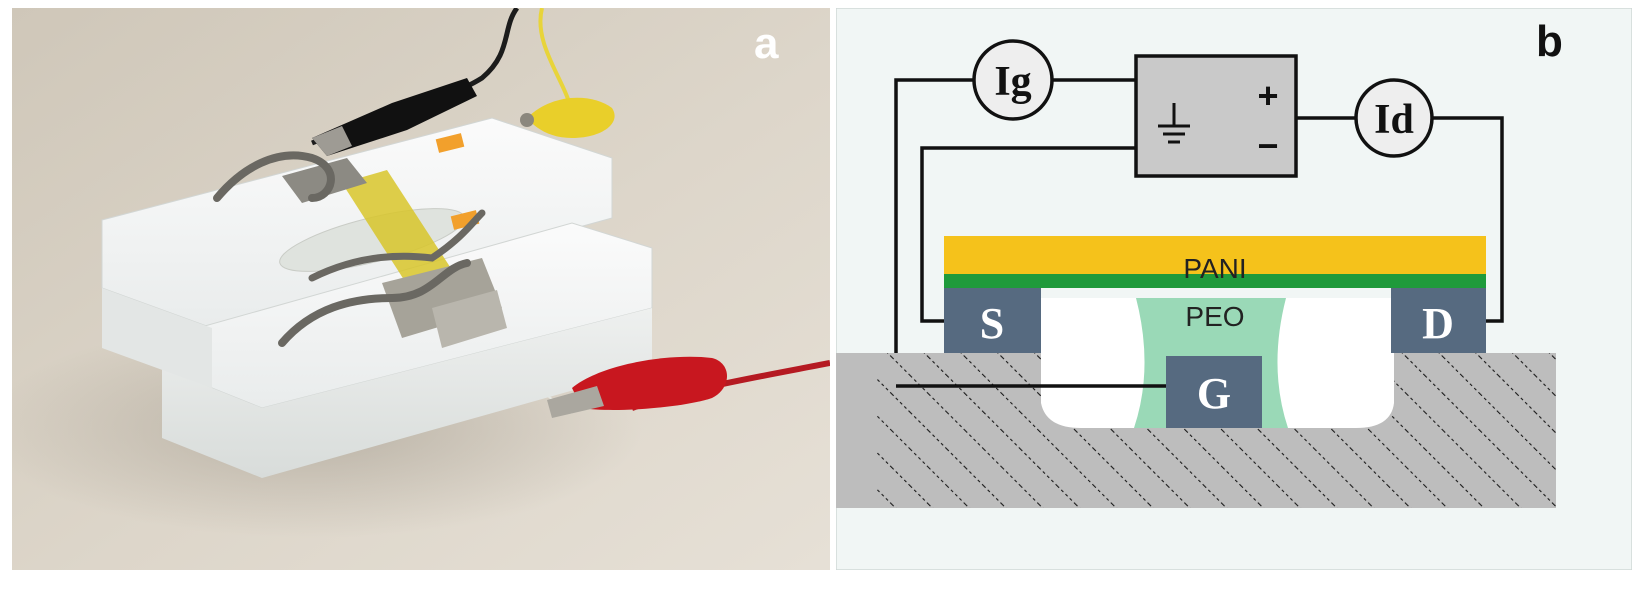 This screenshot has height=595, width=1642. I want to click on ig-meter-circle, so click(1013, 80).